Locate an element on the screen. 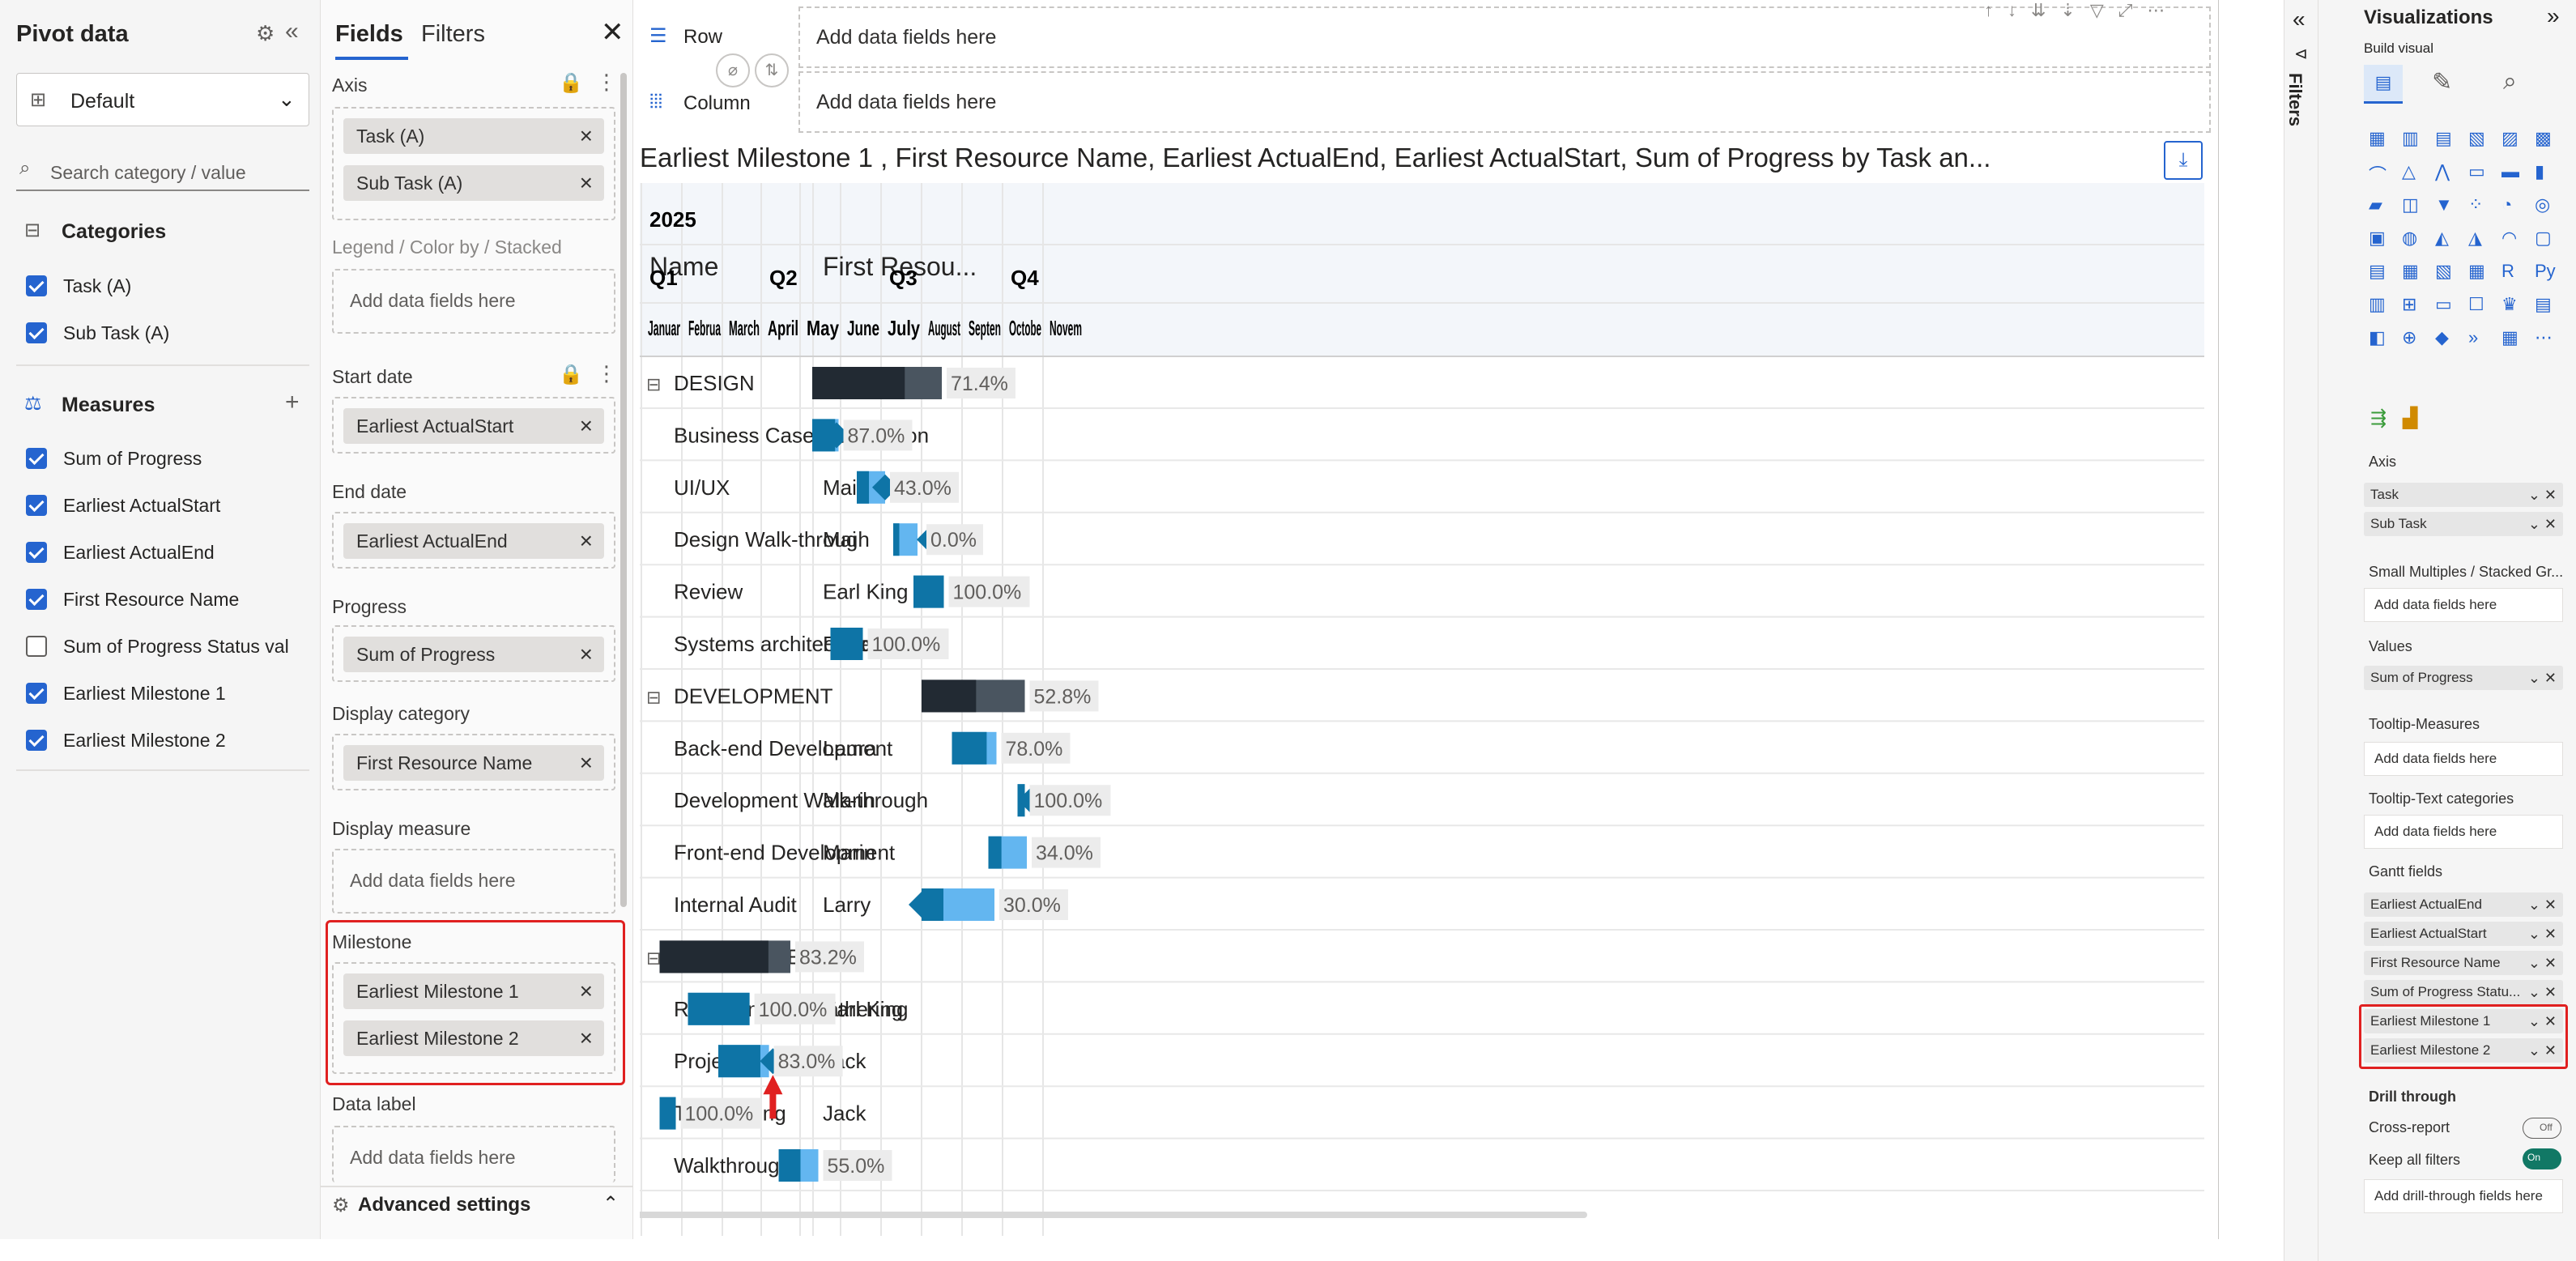 The width and height of the screenshot is (2576, 1261). visual-type-icon: ▩ is located at coordinates (2543, 138).